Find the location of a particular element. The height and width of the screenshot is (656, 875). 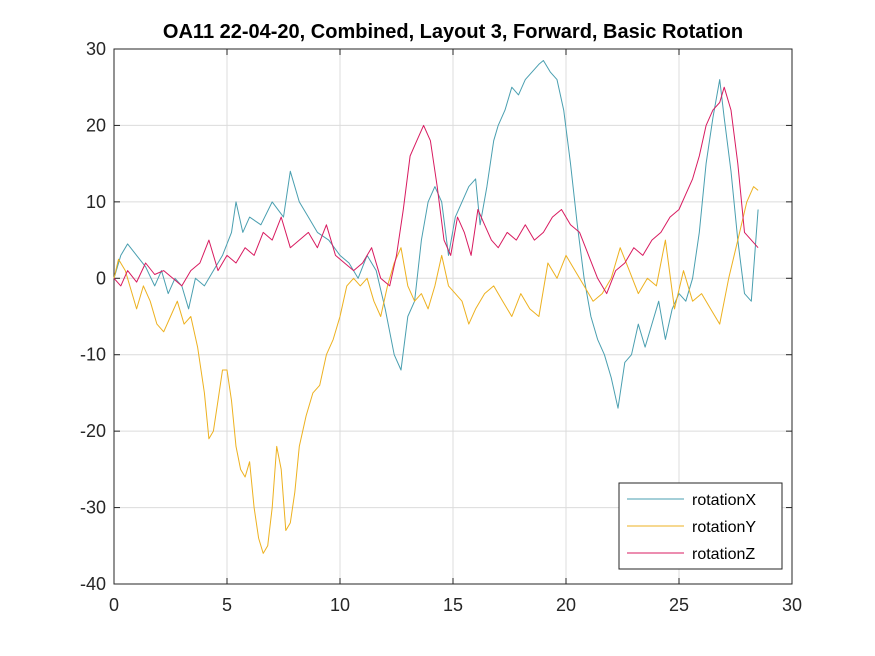

legend: rotationX rotationY rotationZ is located at coordinates (700, 526).